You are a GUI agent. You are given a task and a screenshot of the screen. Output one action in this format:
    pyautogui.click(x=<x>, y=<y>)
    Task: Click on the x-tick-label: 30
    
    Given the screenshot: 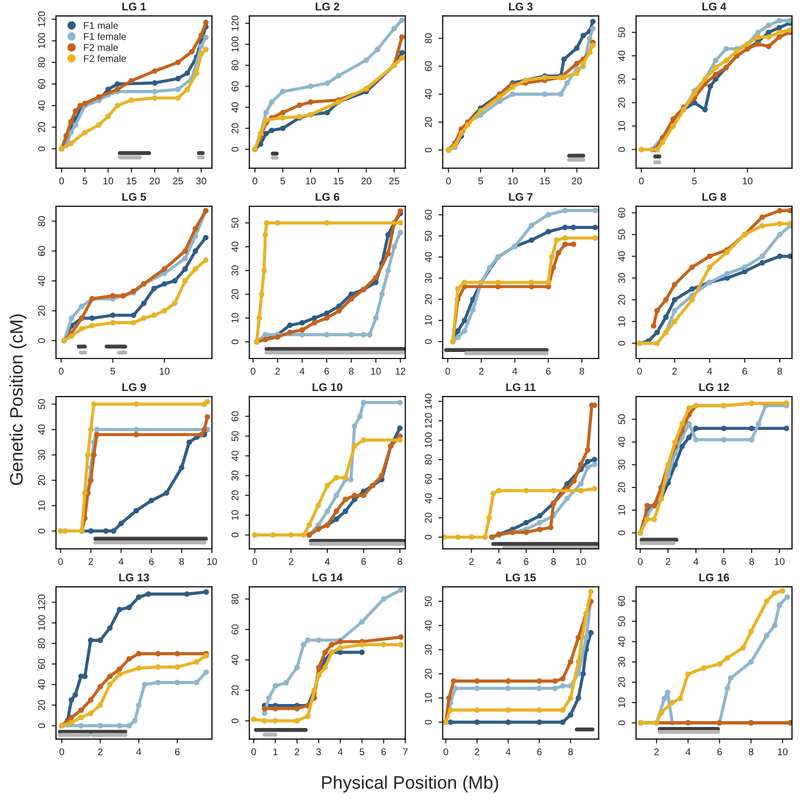 What is the action you would take?
    pyautogui.click(x=201, y=180)
    